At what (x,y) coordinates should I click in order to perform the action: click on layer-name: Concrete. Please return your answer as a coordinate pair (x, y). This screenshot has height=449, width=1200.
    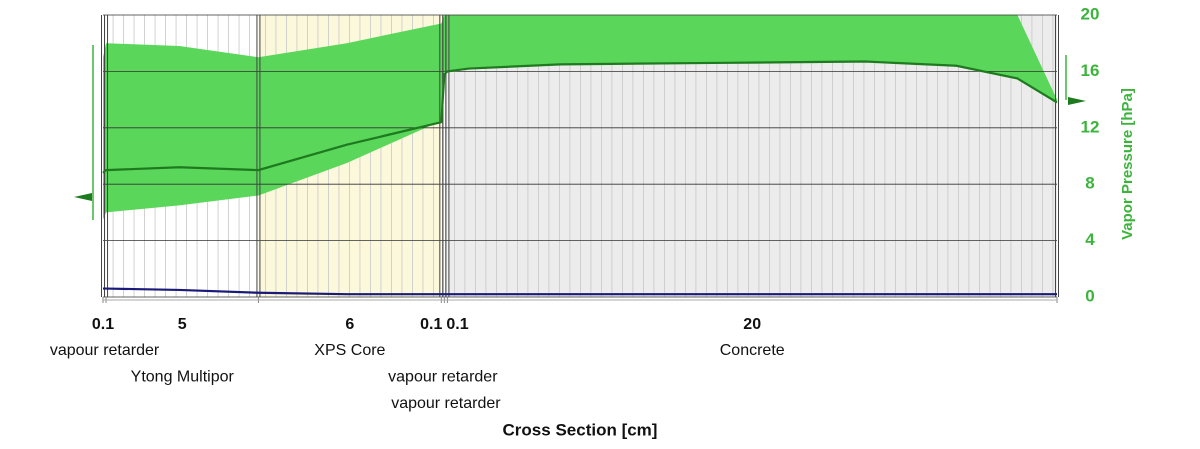
    Looking at the image, I should click on (752, 350).